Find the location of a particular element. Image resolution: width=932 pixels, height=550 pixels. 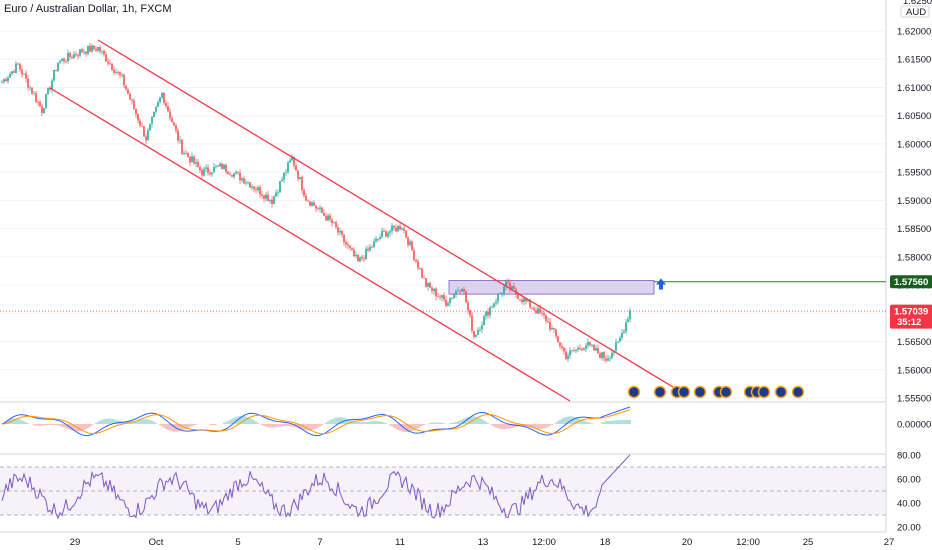

price-tick-label: 1.59500 is located at coordinates (914, 173).